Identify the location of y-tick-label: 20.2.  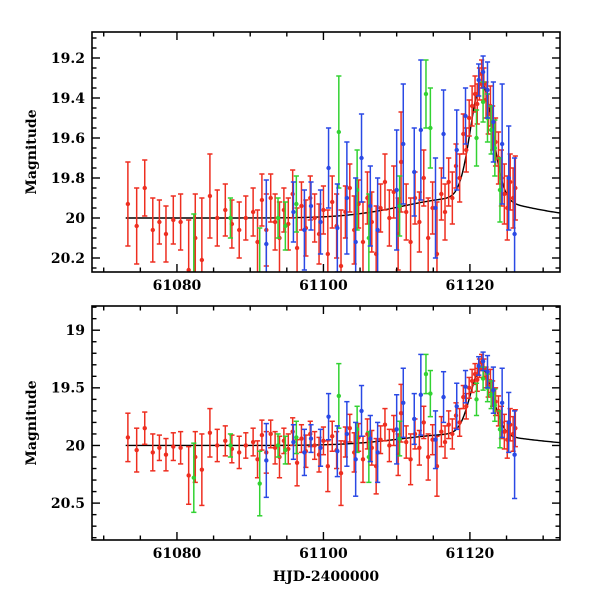
(68, 259).